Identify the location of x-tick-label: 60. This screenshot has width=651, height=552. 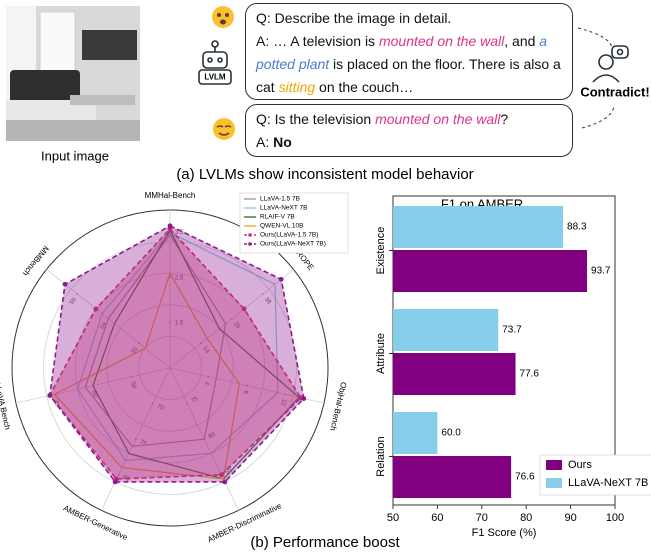
(437, 518).